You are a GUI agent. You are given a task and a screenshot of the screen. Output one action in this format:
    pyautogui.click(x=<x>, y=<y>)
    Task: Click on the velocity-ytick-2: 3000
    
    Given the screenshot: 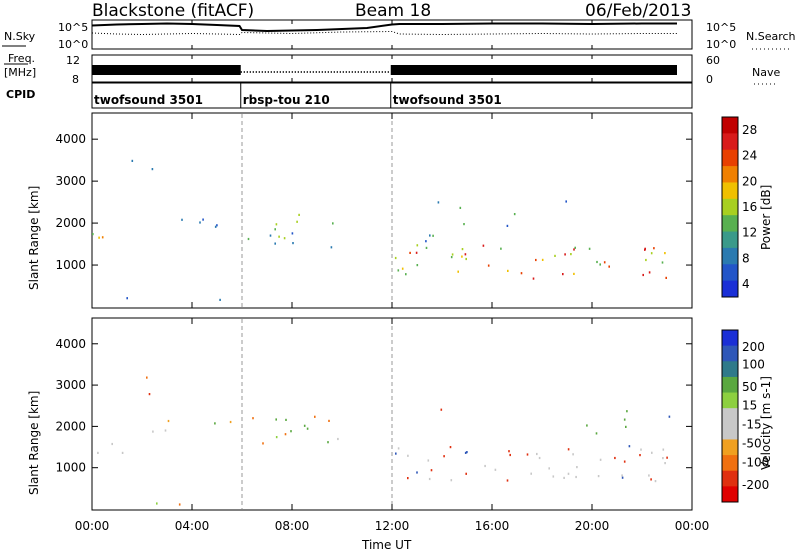 What is the action you would take?
    pyautogui.click(x=70, y=385)
    